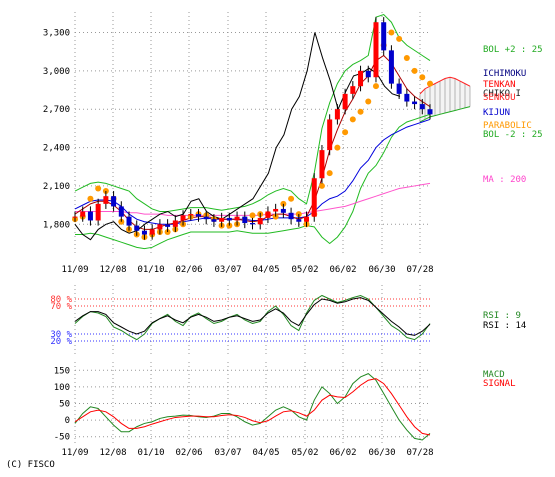 The width and height of the screenshot is (555, 477). I want to click on copyright-text: (C) FISCO, so click(30, 465).